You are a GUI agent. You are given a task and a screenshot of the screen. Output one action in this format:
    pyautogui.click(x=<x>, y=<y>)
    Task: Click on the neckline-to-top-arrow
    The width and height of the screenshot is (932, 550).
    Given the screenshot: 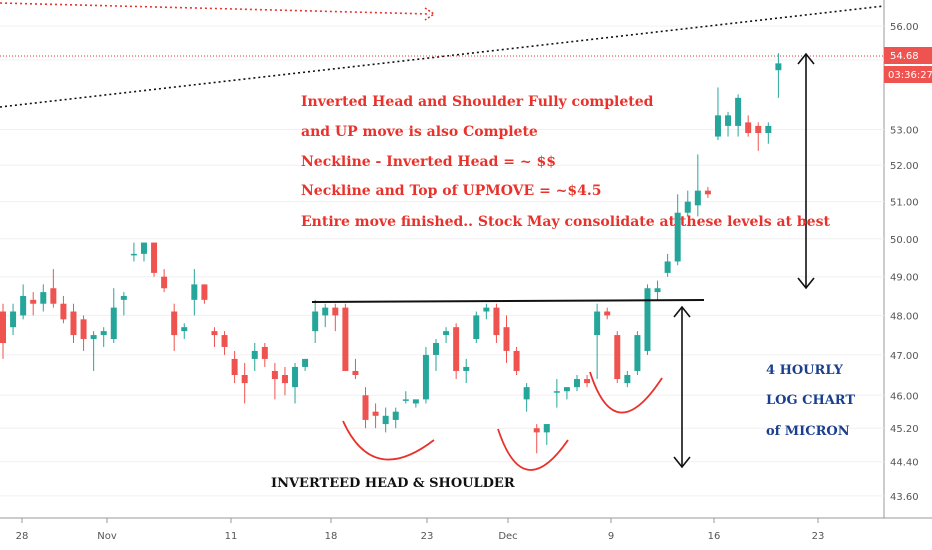 What is the action you would take?
    pyautogui.click(x=806, y=171)
    